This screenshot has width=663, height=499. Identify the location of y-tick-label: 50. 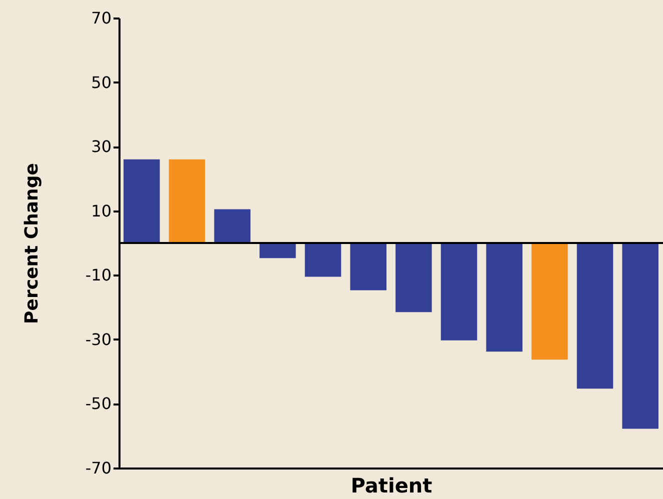
(101, 82).